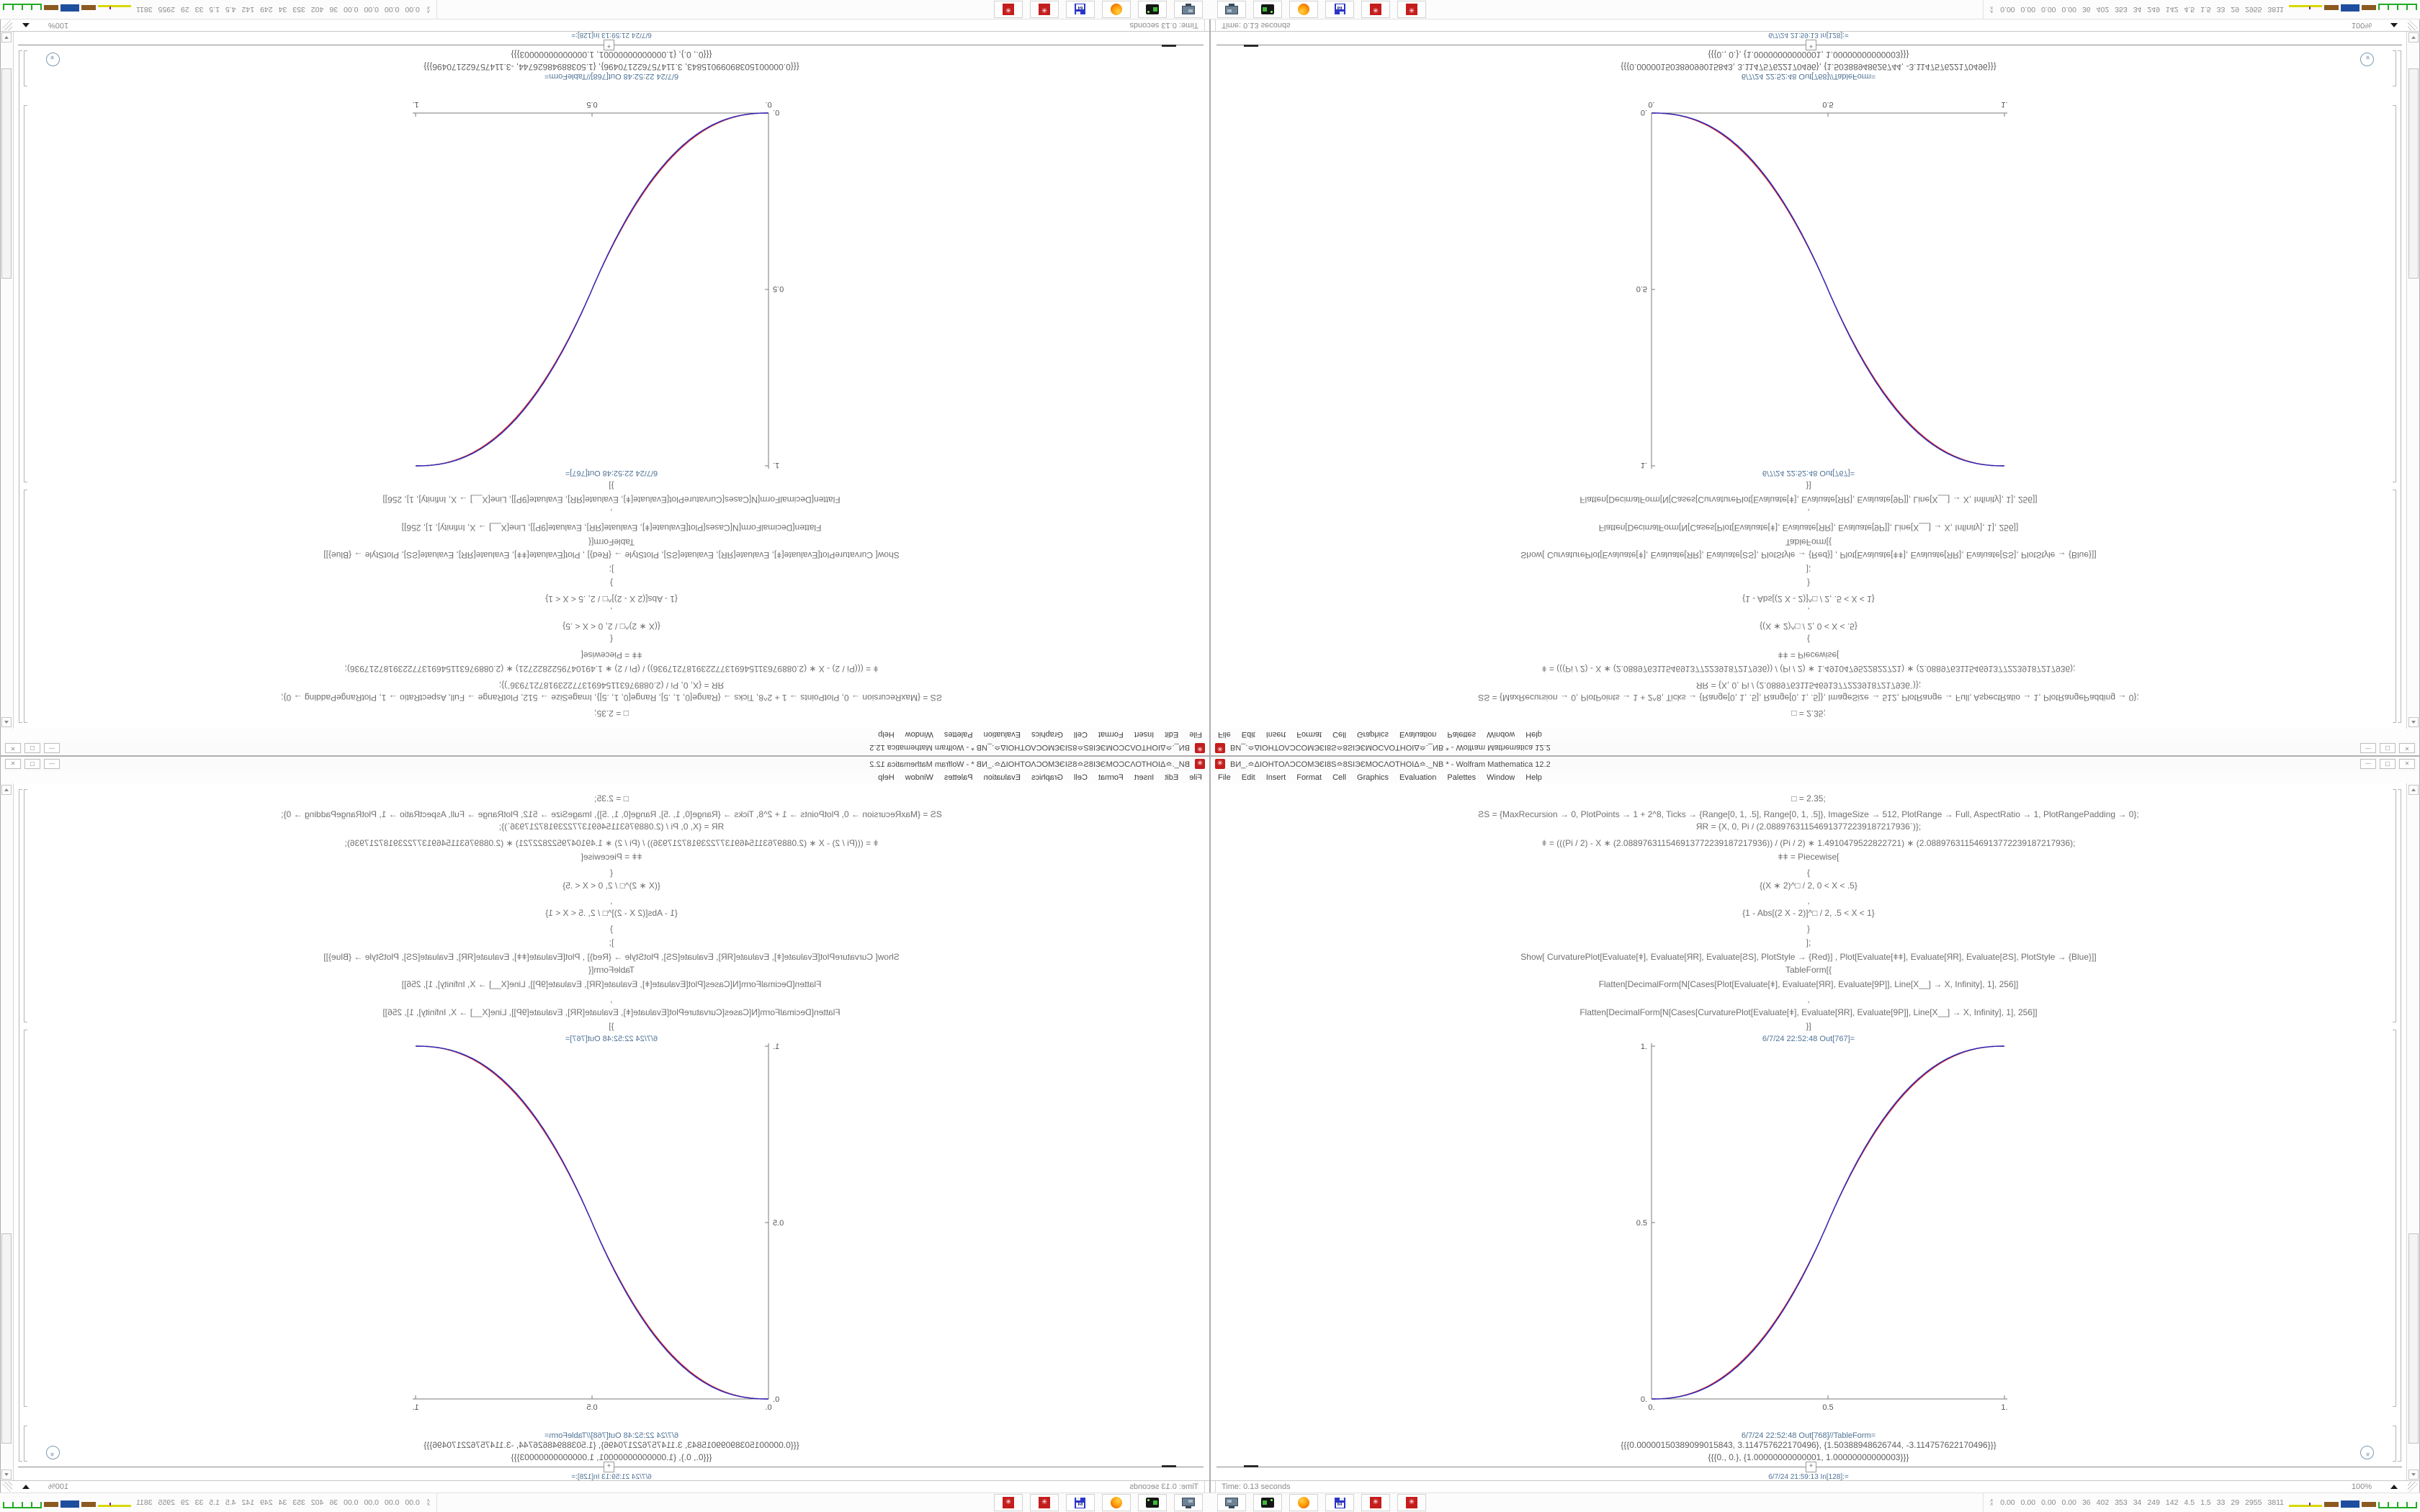 The image size is (2420, 1512). What do you see at coordinates (2361, 25) in the screenshot?
I see `magnification-level: 100%` at bounding box center [2361, 25].